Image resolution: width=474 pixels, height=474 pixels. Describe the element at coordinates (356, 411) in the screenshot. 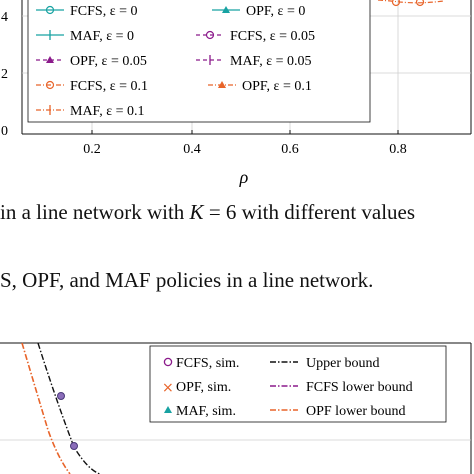

I see `svg-text: OPF lower bound` at that location.